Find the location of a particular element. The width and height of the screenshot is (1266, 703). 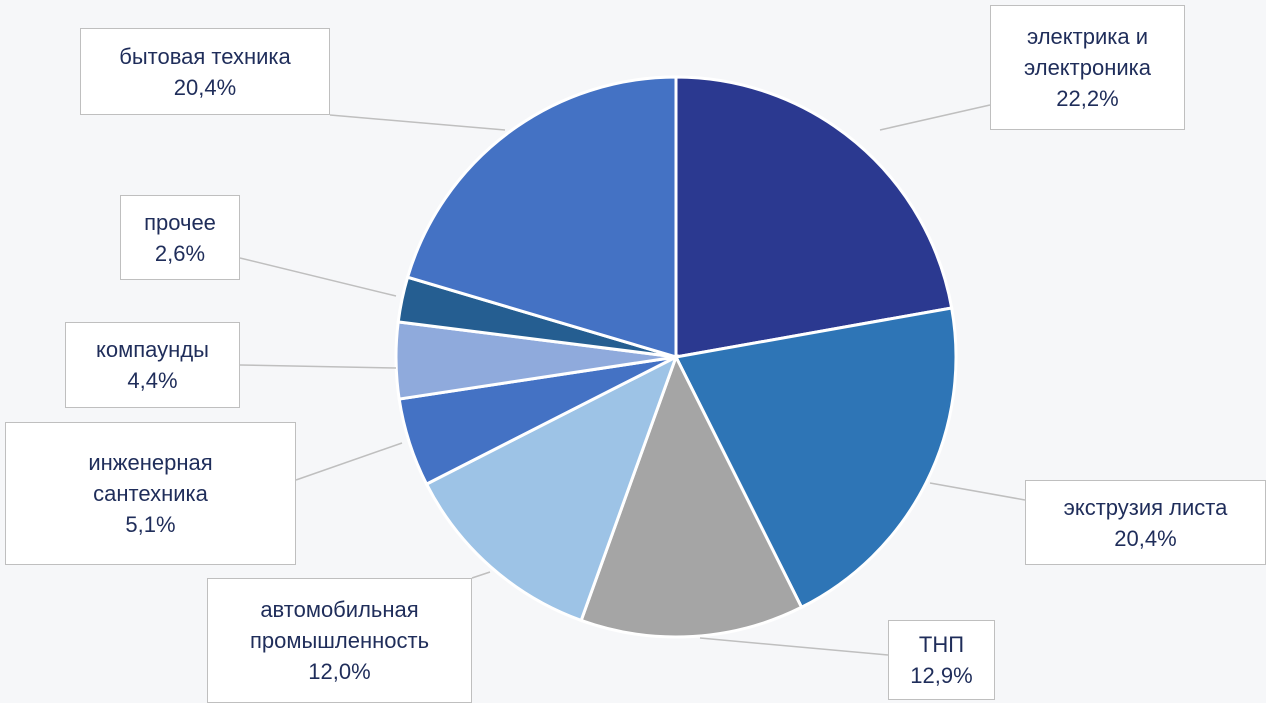

category-name: бытовая техника is located at coordinates (205, 56).